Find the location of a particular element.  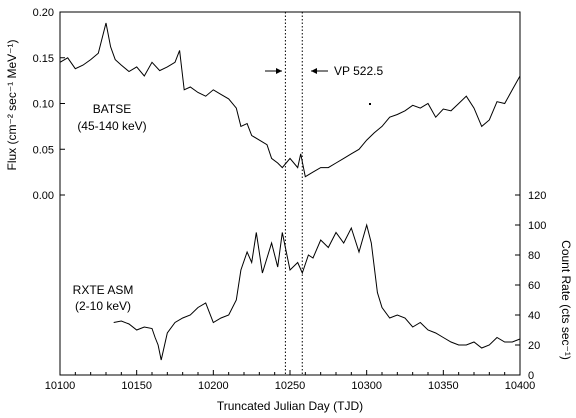

right-y-axis: 0 20 40 60 80 100 120 is located at coordinates (530, 286).